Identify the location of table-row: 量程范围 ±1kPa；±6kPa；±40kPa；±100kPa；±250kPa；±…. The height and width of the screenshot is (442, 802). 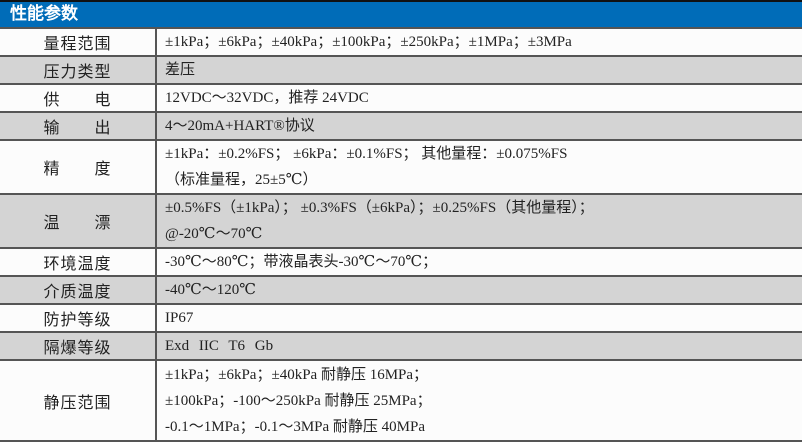
(401, 41).